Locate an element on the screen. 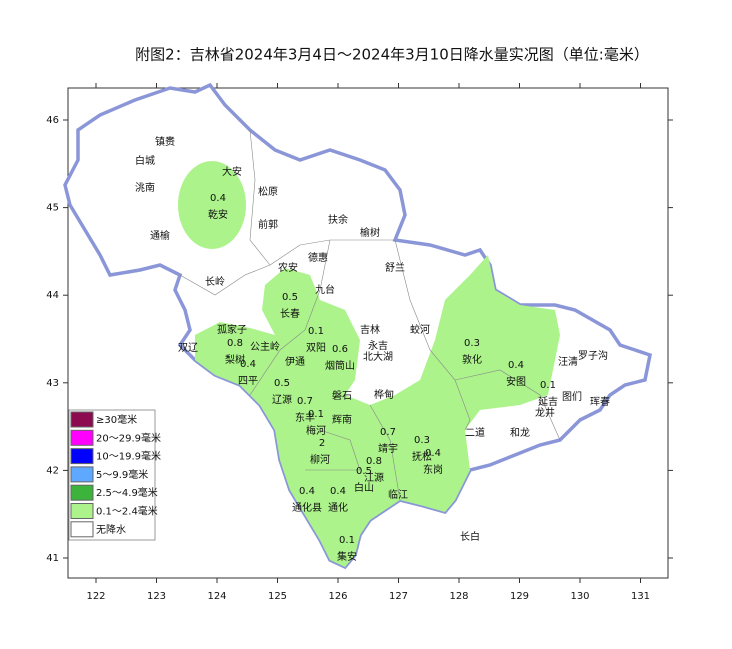 This screenshot has width=732, height=649. place-name: 扶余 is located at coordinates (338, 219).